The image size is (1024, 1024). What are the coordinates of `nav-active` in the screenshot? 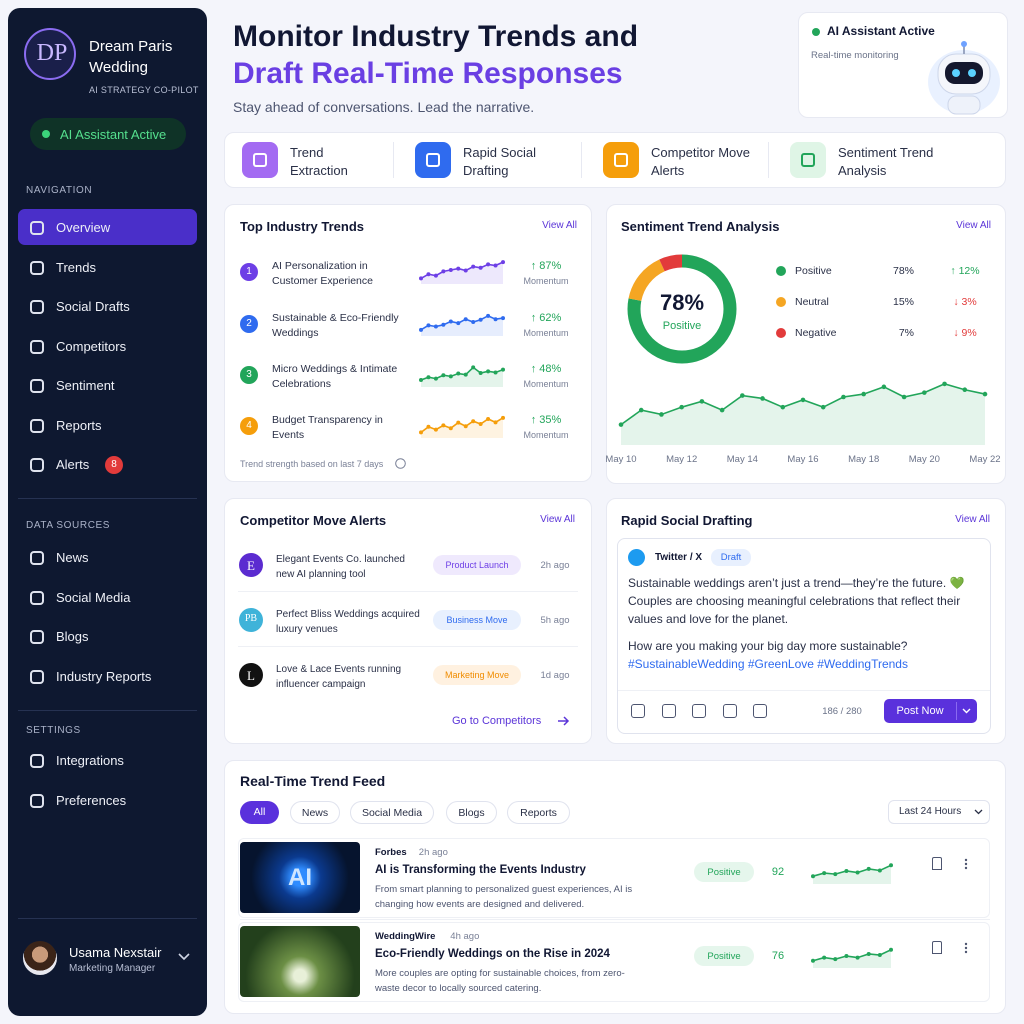 It's located at (107, 227).